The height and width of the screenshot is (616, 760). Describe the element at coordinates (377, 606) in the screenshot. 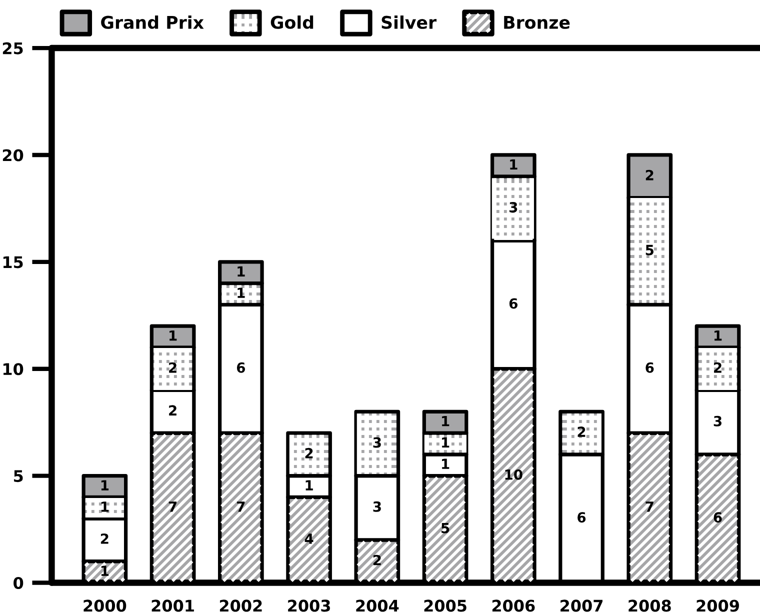

I see `x-tick-label: 2004` at that location.